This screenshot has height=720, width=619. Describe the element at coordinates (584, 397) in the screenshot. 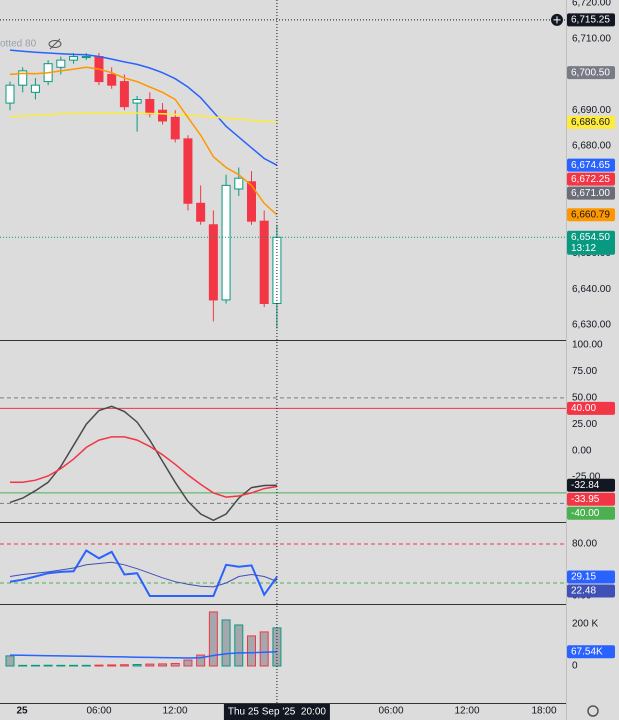

I see `y-tick-label: 50.00` at that location.